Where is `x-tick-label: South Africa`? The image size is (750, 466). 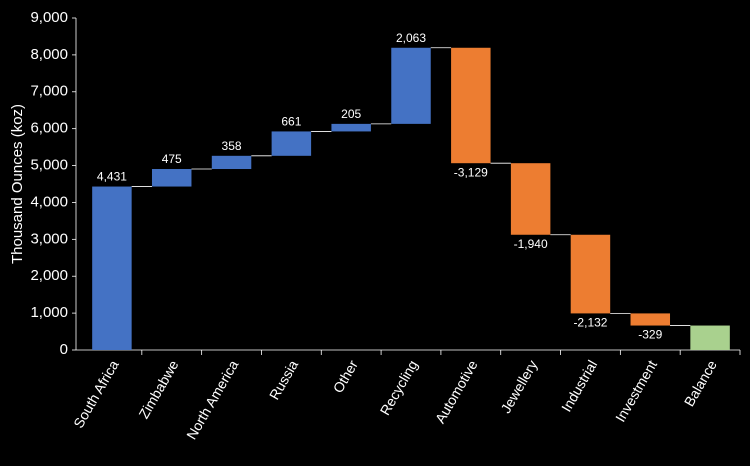 x-tick-label: South Africa is located at coordinates (96, 394).